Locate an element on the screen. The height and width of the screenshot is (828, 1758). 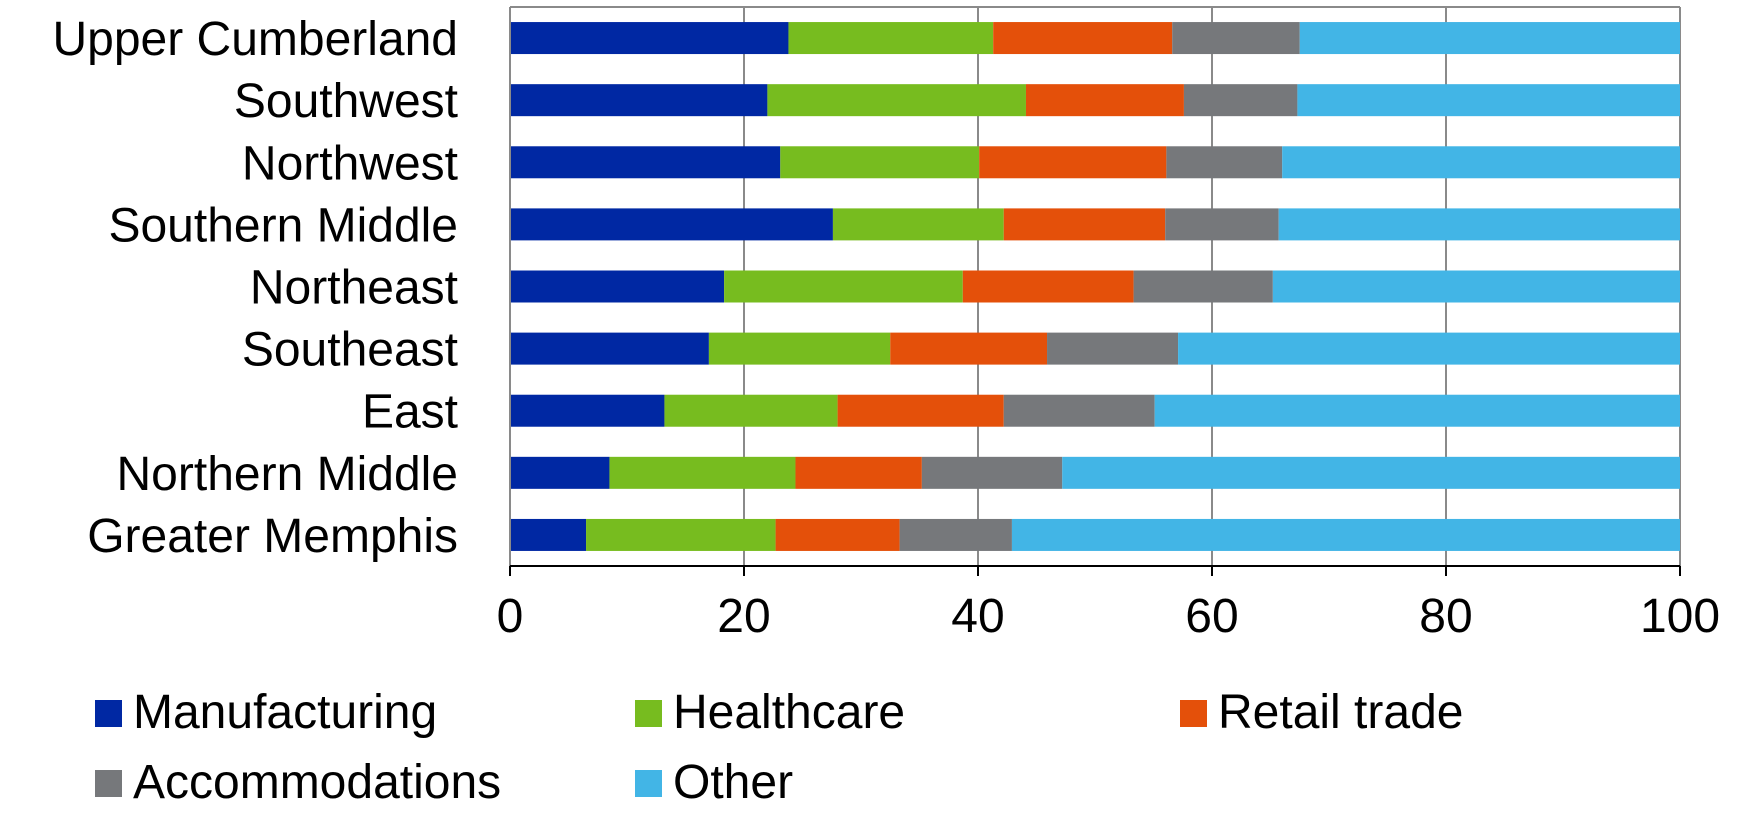
category-label: Northeast is located at coordinates (354, 288).